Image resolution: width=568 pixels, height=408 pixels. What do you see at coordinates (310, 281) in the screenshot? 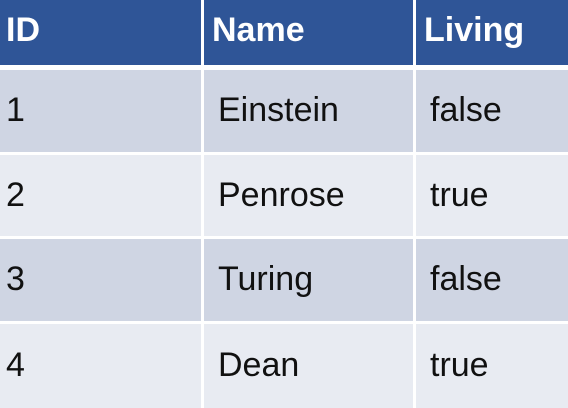
I see `cell-name: Turing` at bounding box center [310, 281].